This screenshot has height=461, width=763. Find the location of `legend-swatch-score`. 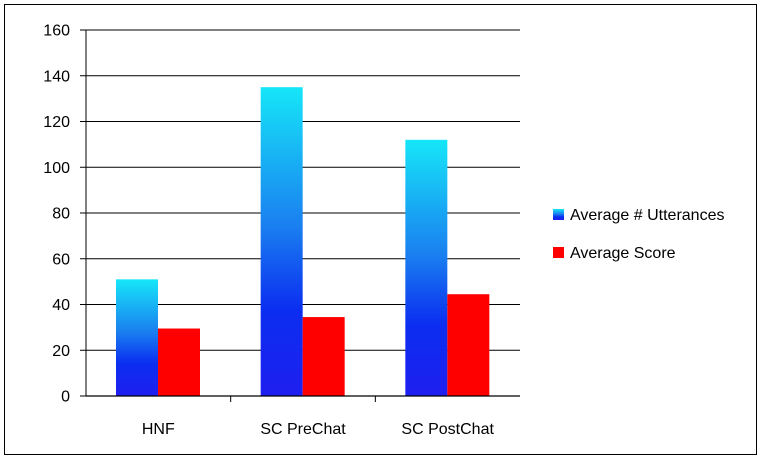

legend-swatch-score is located at coordinates (558, 252).